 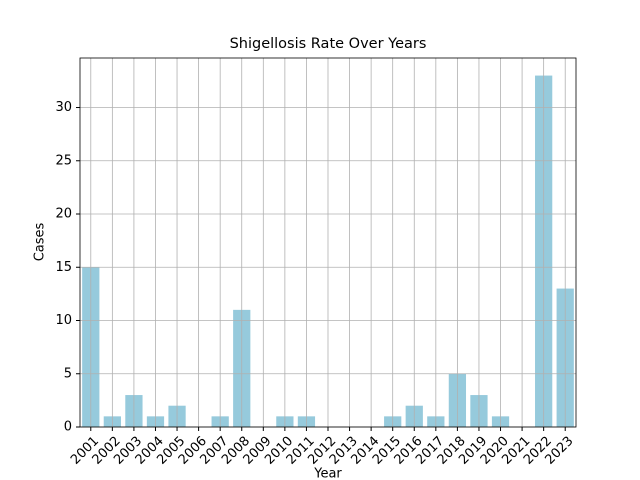 What do you see at coordinates (63, 160) in the screenshot?
I see `y-tick-label: 25` at bounding box center [63, 160].